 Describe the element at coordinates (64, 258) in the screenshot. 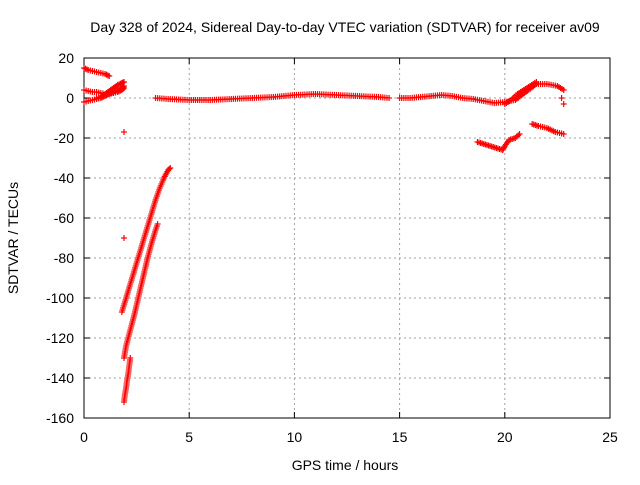

I see `y-tick-label: -80` at that location.